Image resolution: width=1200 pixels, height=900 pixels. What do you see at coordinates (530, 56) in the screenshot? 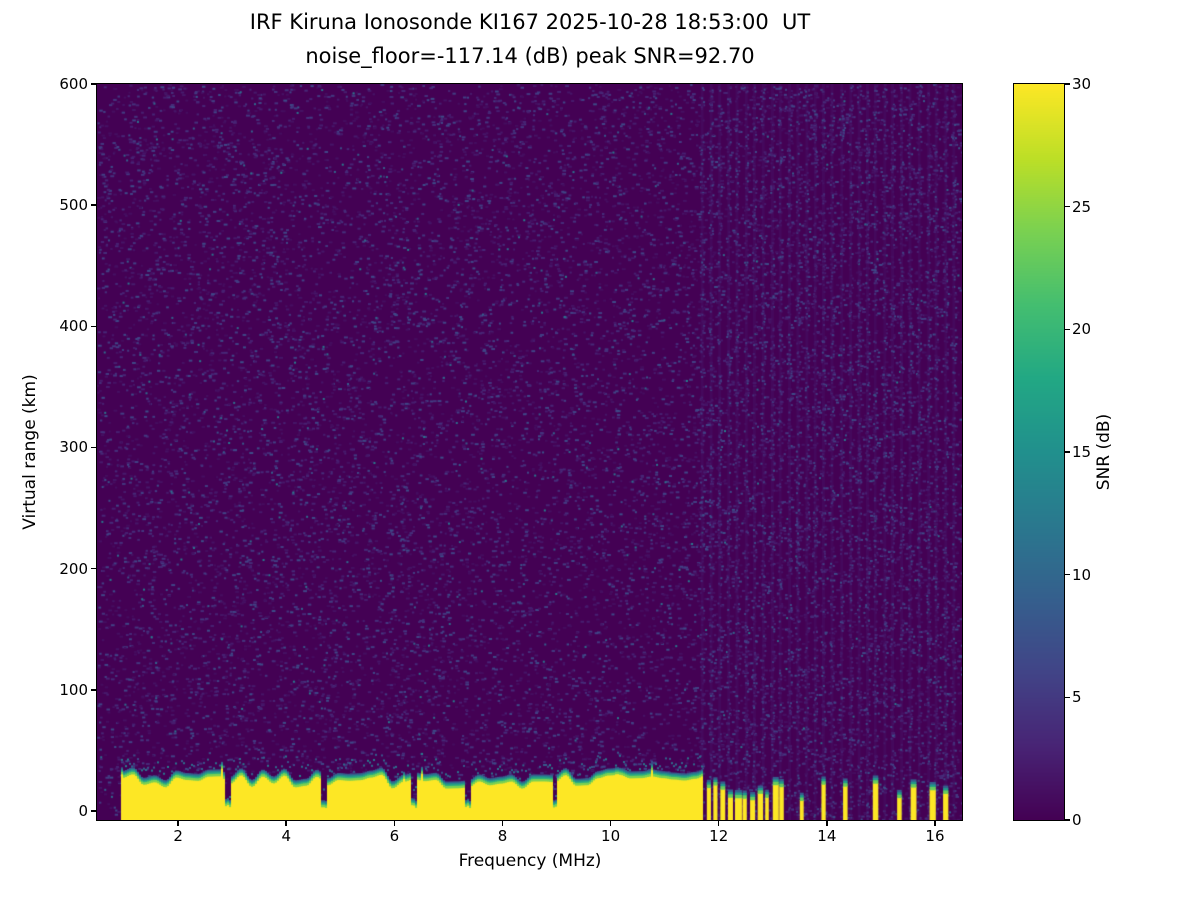
I see `chart-subtitle: noise_floor=-117.14 (dB) peak SNR=92.70` at bounding box center [530, 56].